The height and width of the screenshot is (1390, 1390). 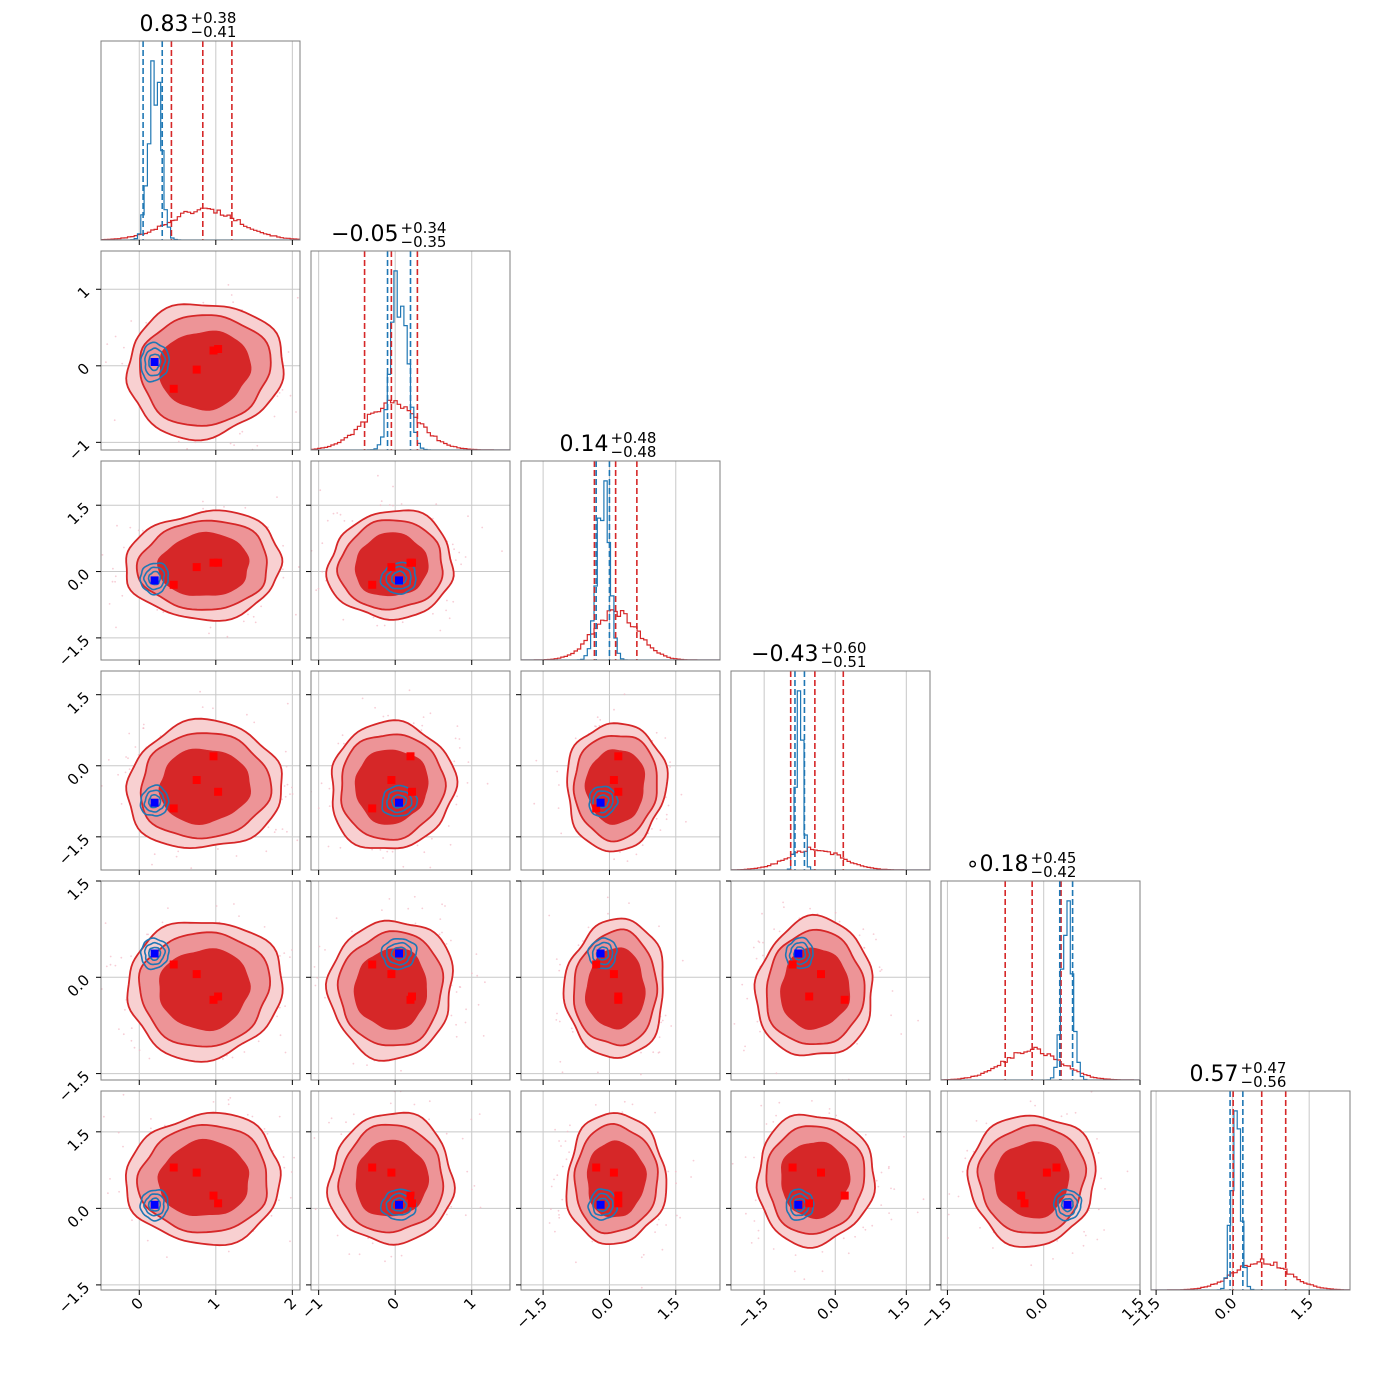 I want to click on y-tick-label-4-1: 0.0, so click(x=79, y=986).